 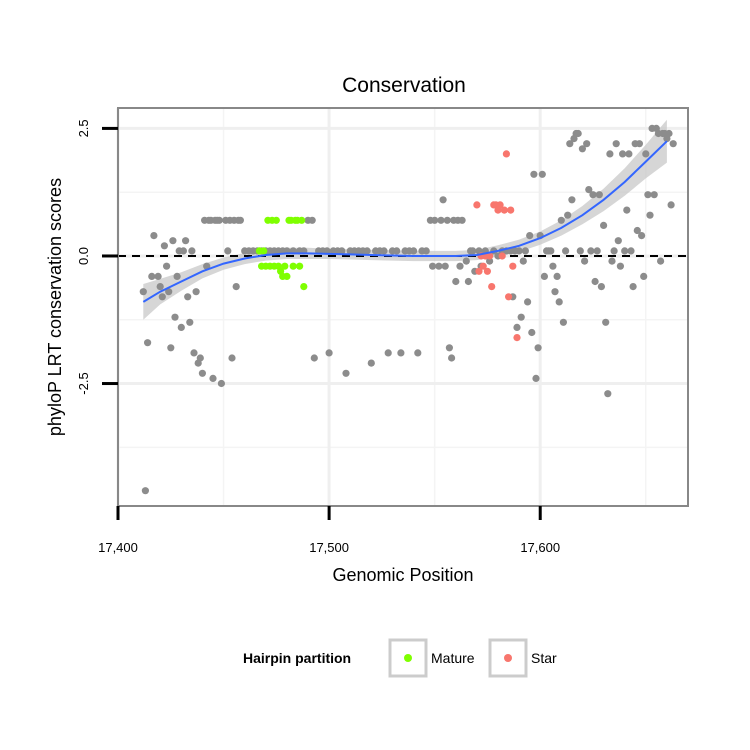 What do you see at coordinates (97, 257) in the screenshot?
I see `y-axis: -2.5 0.0 2.5` at bounding box center [97, 257].